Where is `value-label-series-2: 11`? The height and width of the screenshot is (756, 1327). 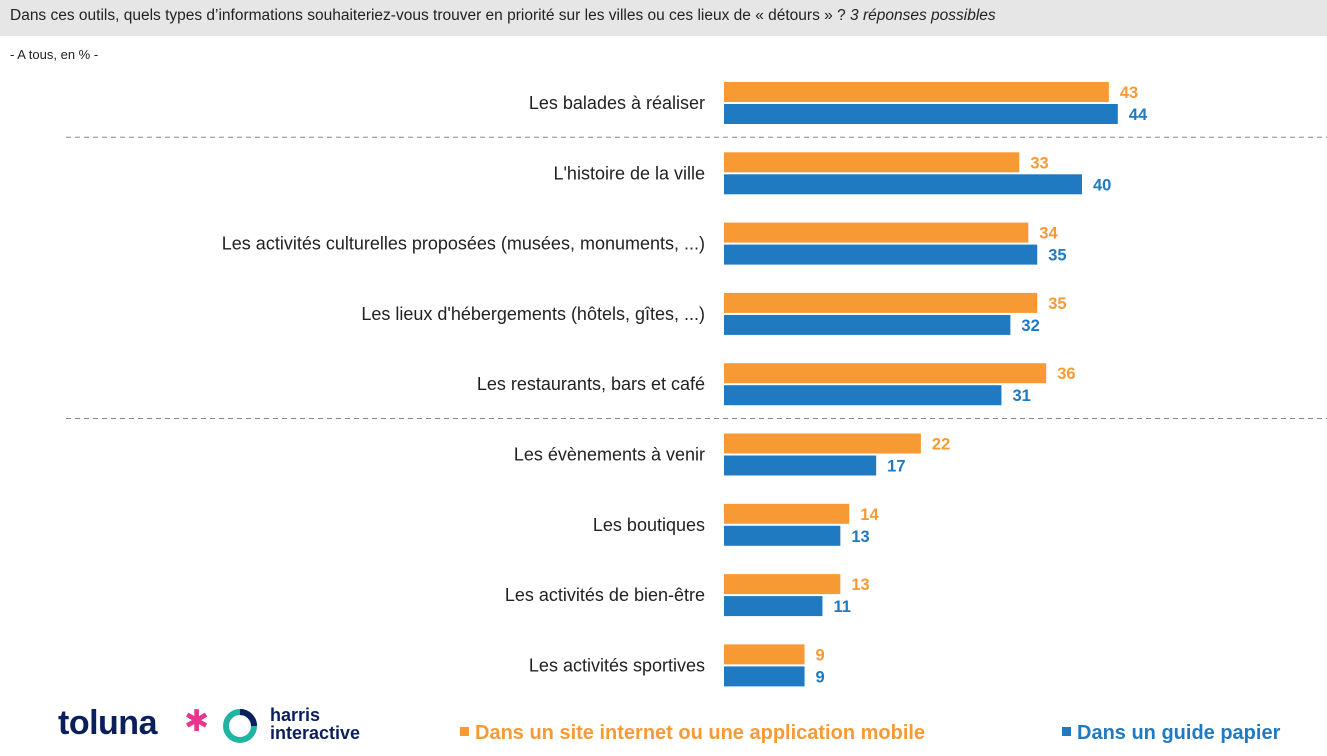
value-label-series-2: 11 is located at coordinates (841, 607).